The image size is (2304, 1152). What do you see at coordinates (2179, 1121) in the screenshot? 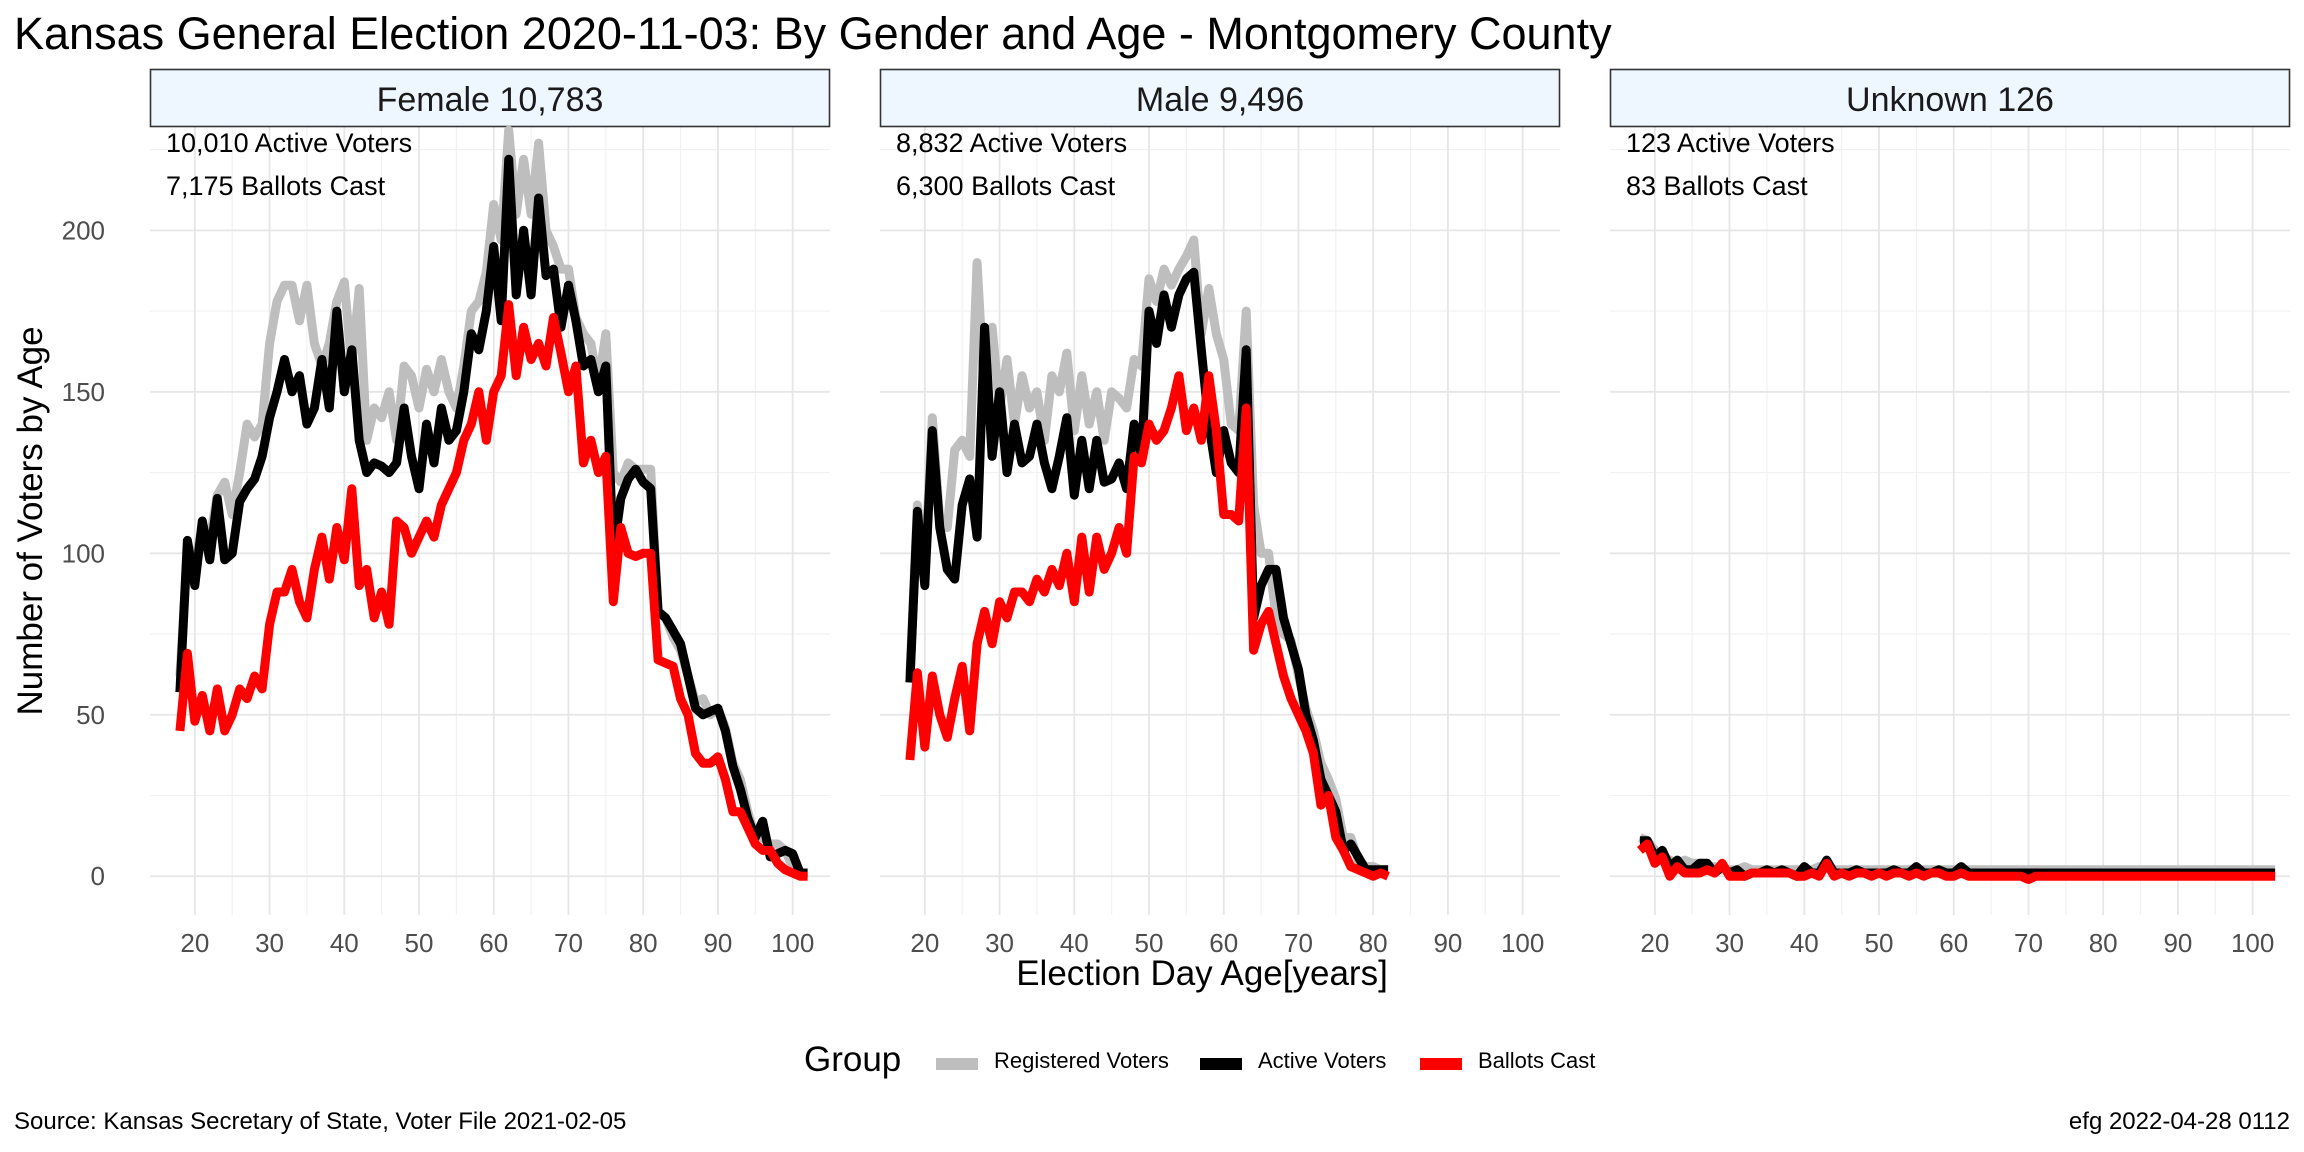
I see `timestamp-caption: efg 2022-04-28 0112` at bounding box center [2179, 1121].